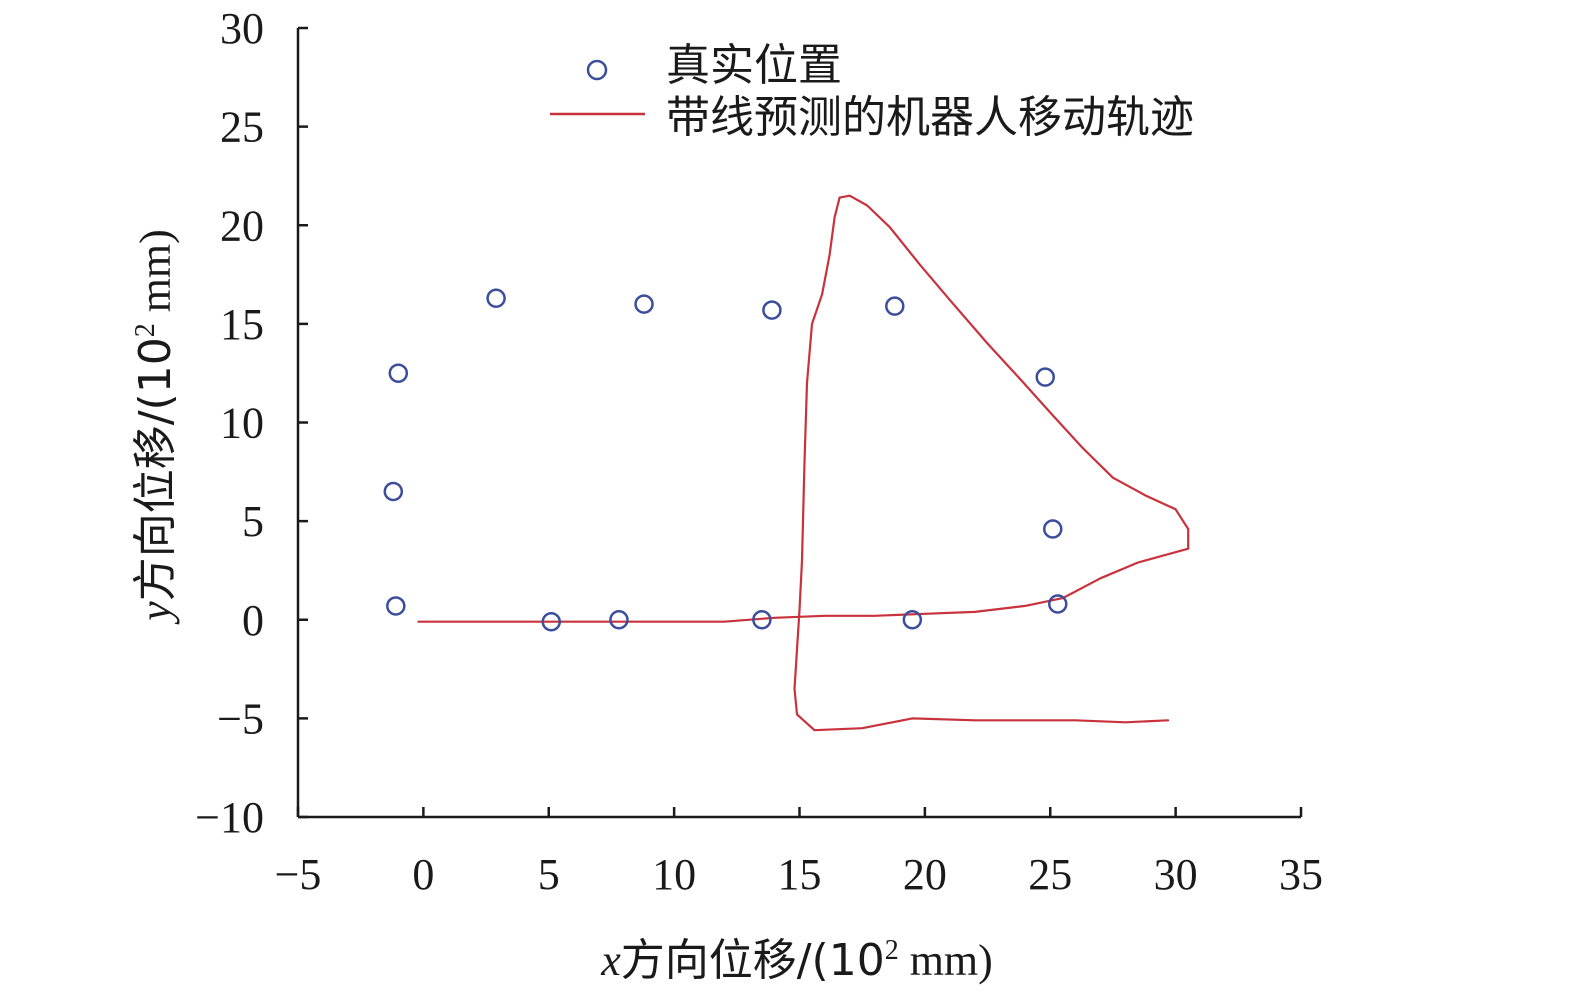 The width and height of the screenshot is (1575, 997). What do you see at coordinates (155, 427) in the screenshot?
I see `y-axis-label: y方向位移/(102 mm)` at bounding box center [155, 427].